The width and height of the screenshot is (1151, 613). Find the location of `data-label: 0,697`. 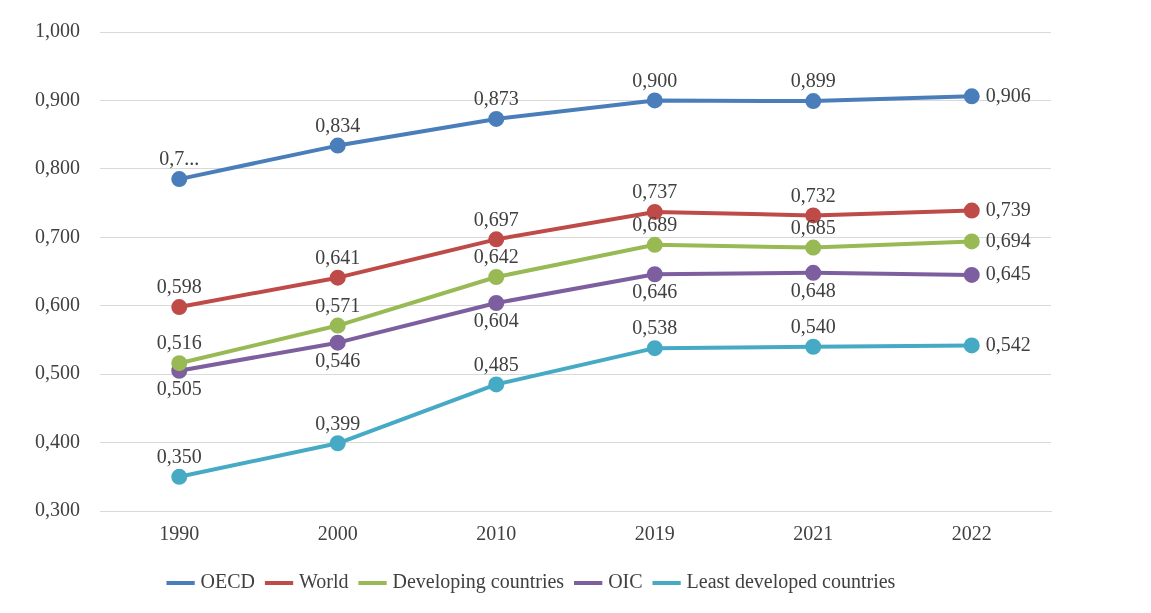

data-label: 0,697 is located at coordinates (496, 218).